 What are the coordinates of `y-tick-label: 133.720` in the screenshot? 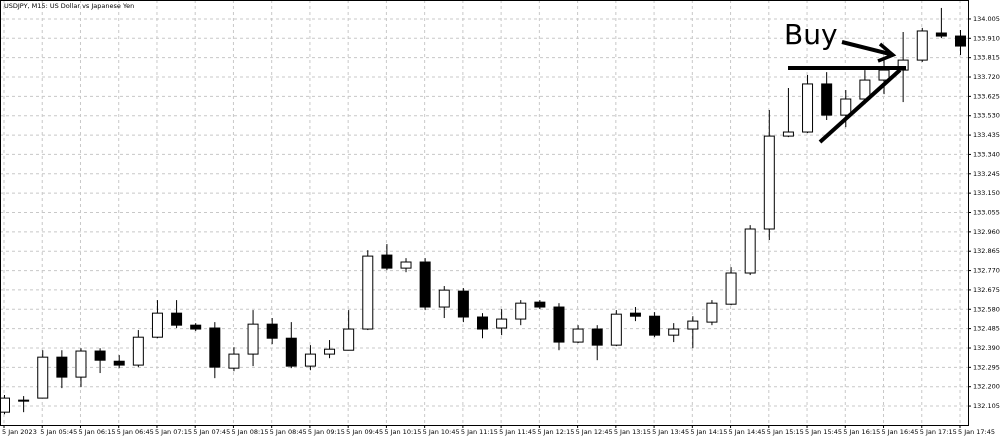 It's located at (986, 77).